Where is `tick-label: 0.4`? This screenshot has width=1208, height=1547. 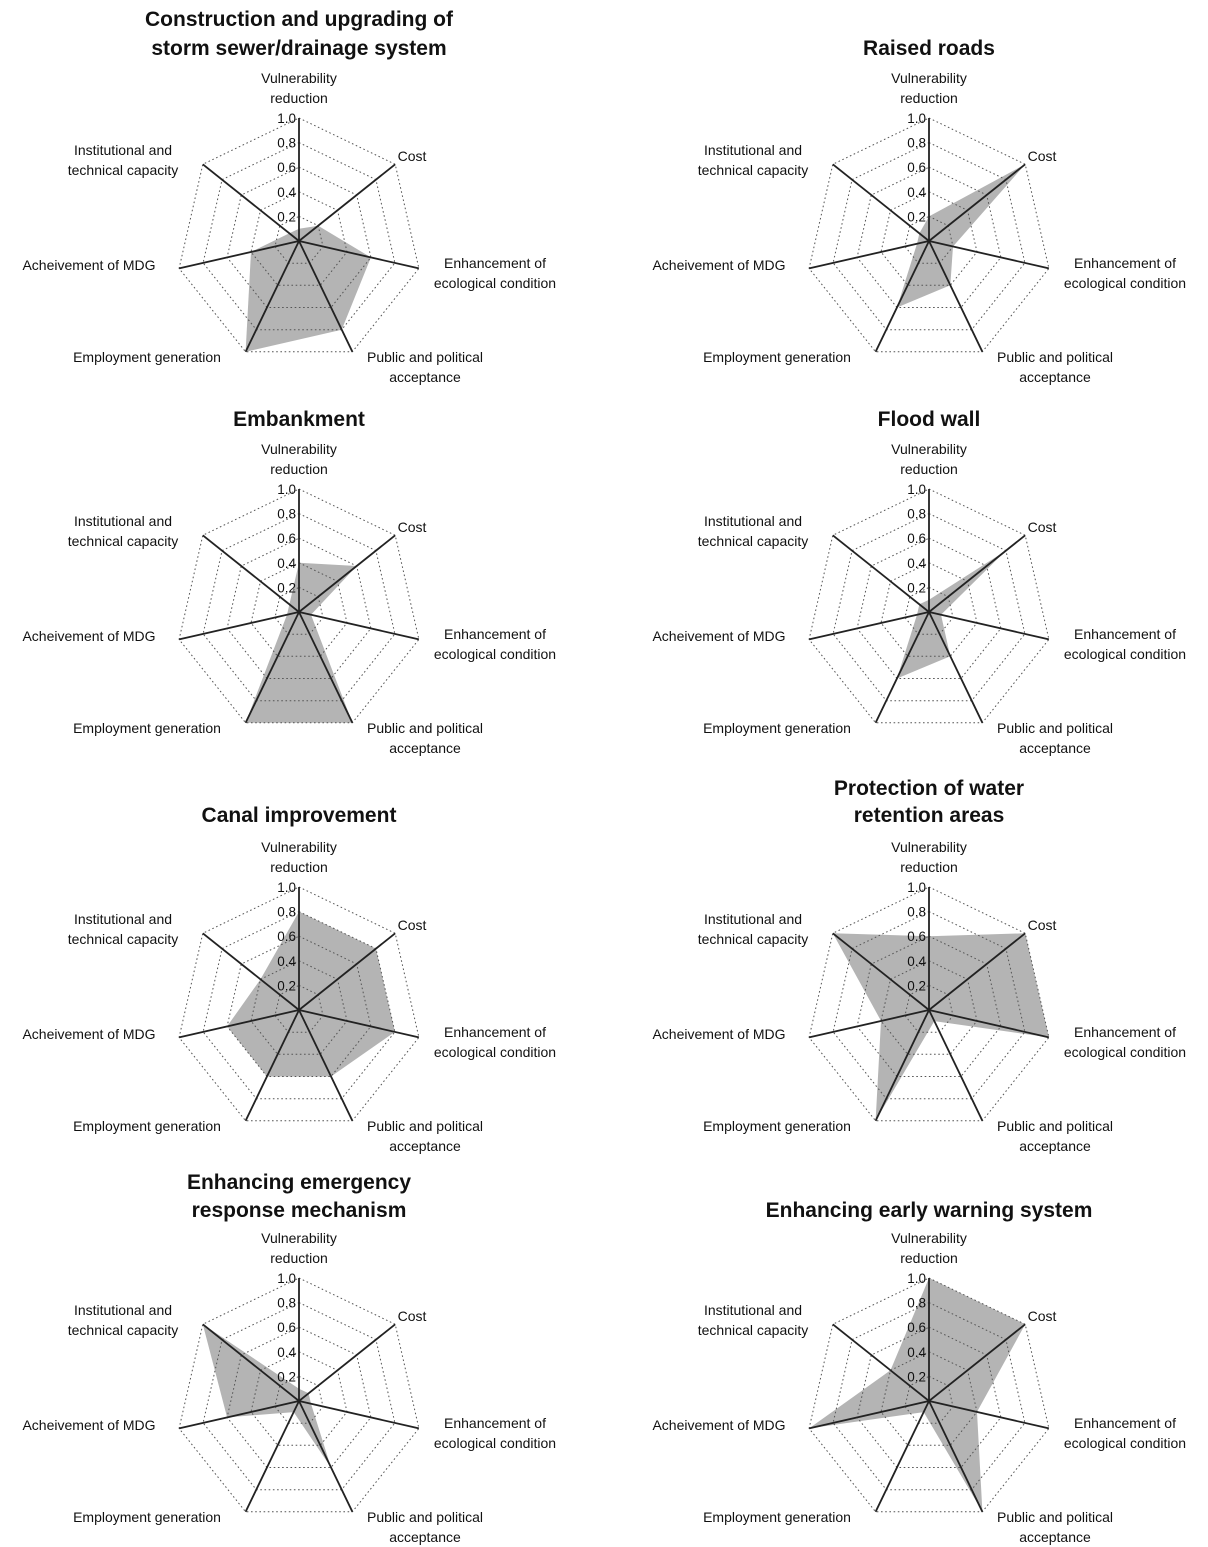 tick-label: 0.4 is located at coordinates (916, 563).